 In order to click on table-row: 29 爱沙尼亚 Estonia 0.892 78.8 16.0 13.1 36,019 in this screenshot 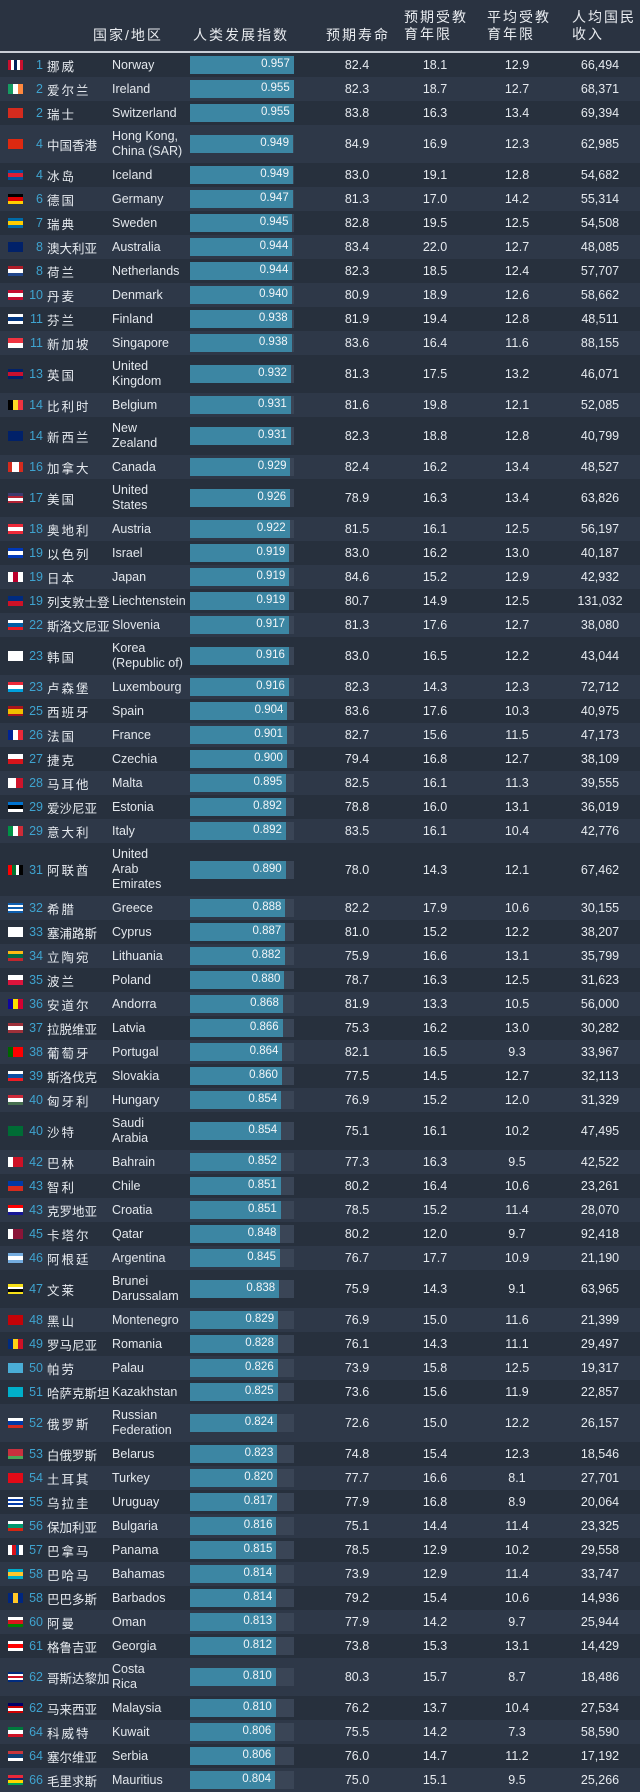, I will do `click(320, 807)`.